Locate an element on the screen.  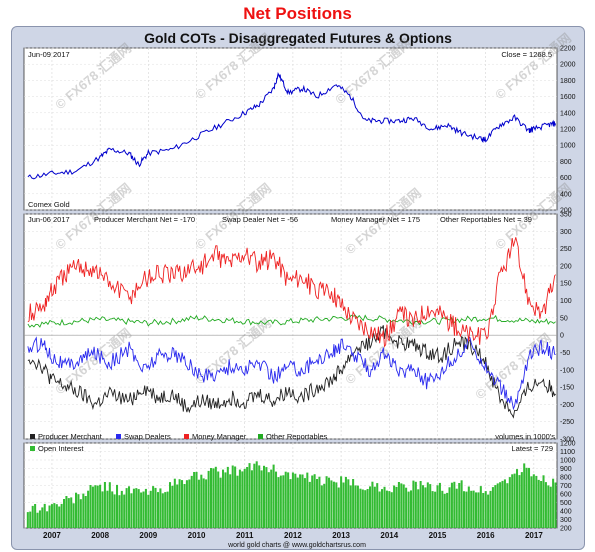
y-tick-label: 1600 is located at coordinates (568, 97).